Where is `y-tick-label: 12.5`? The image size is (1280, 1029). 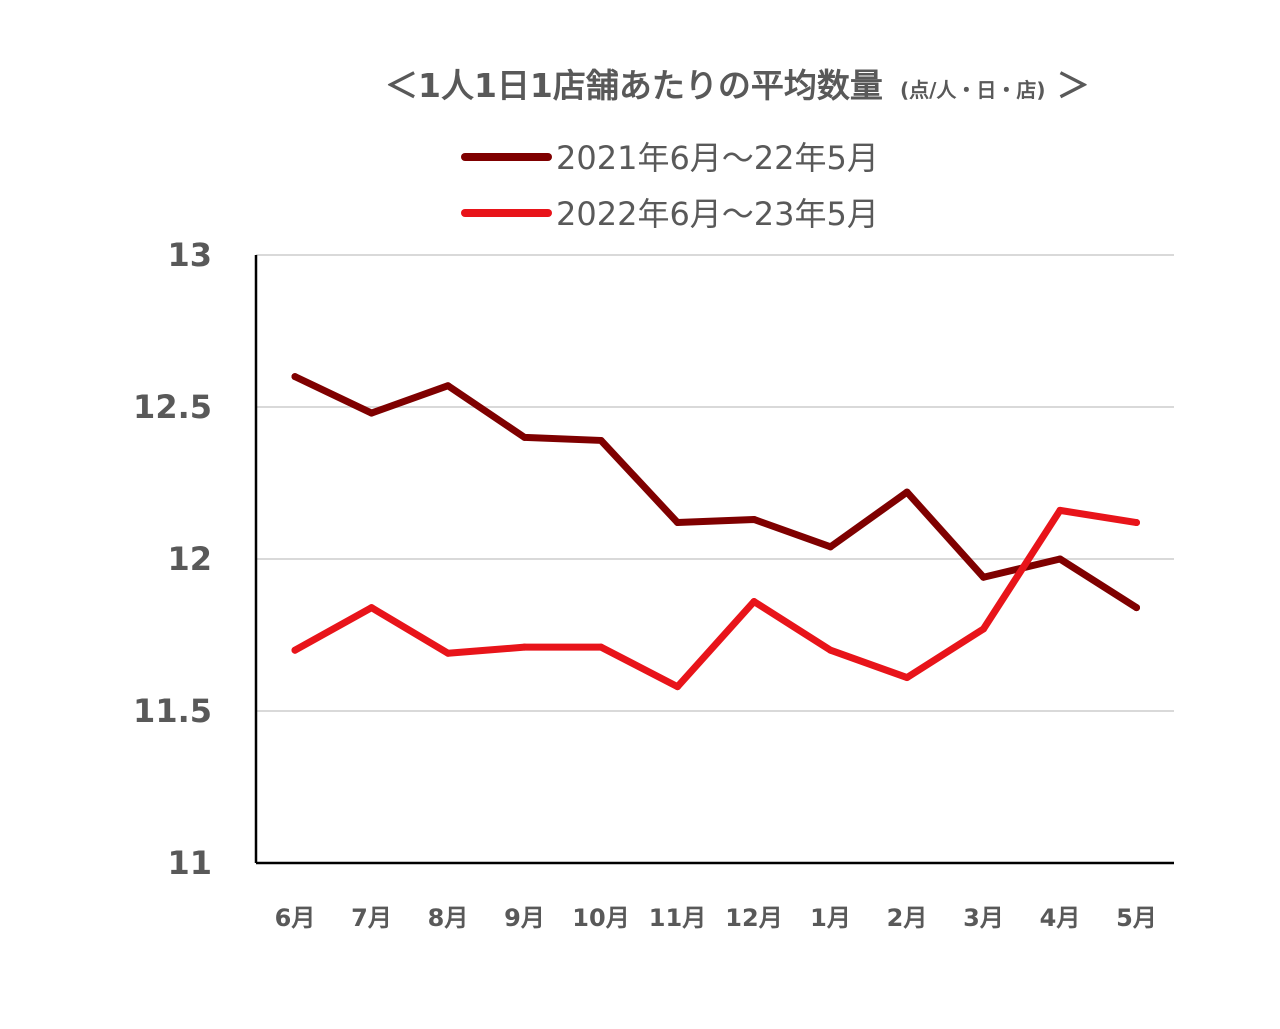
y-tick-label: 12.5 is located at coordinates (172, 407).